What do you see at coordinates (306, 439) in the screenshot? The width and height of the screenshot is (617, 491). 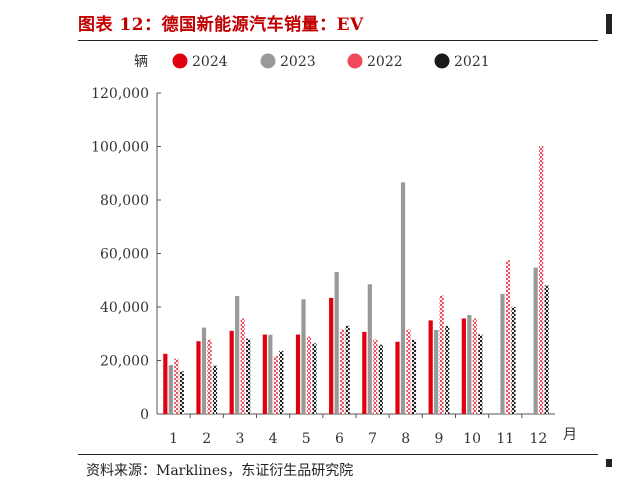 I see `x-tick-label: 5` at bounding box center [306, 439].